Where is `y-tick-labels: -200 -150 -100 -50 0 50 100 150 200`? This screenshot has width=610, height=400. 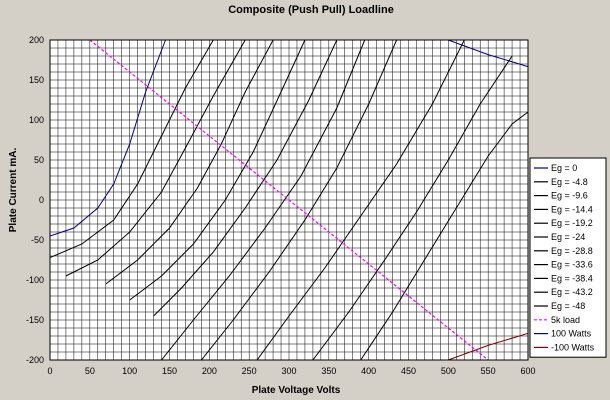 y-tick-labels: -200 -150 -100 -50 0 50 100 150 200 is located at coordinates (35, 200).